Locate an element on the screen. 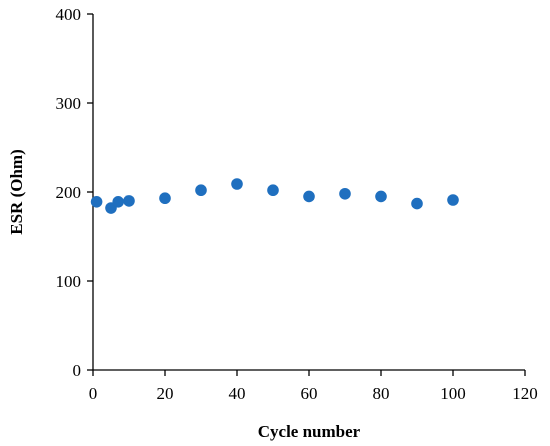 This screenshot has width=550, height=446. x-tick-label: 80 is located at coordinates (381, 393).